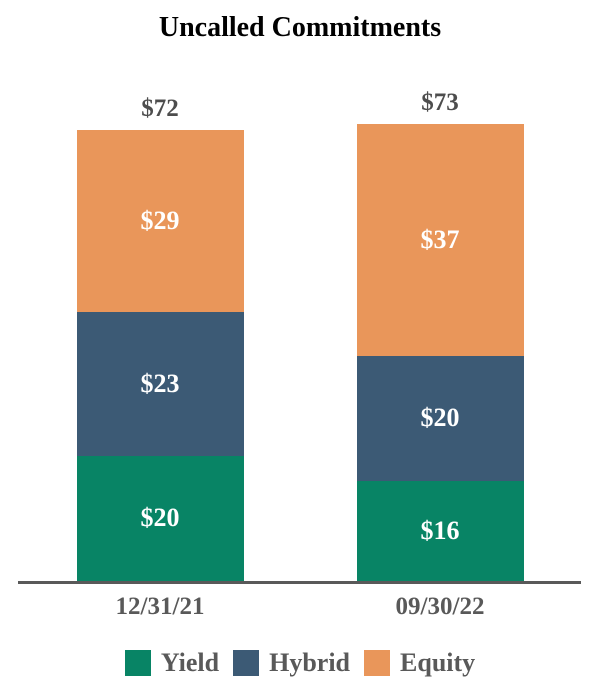 The height and width of the screenshot is (700, 600). Describe the element at coordinates (137, 663) in the screenshot. I see `legend-swatch-yield` at that location.